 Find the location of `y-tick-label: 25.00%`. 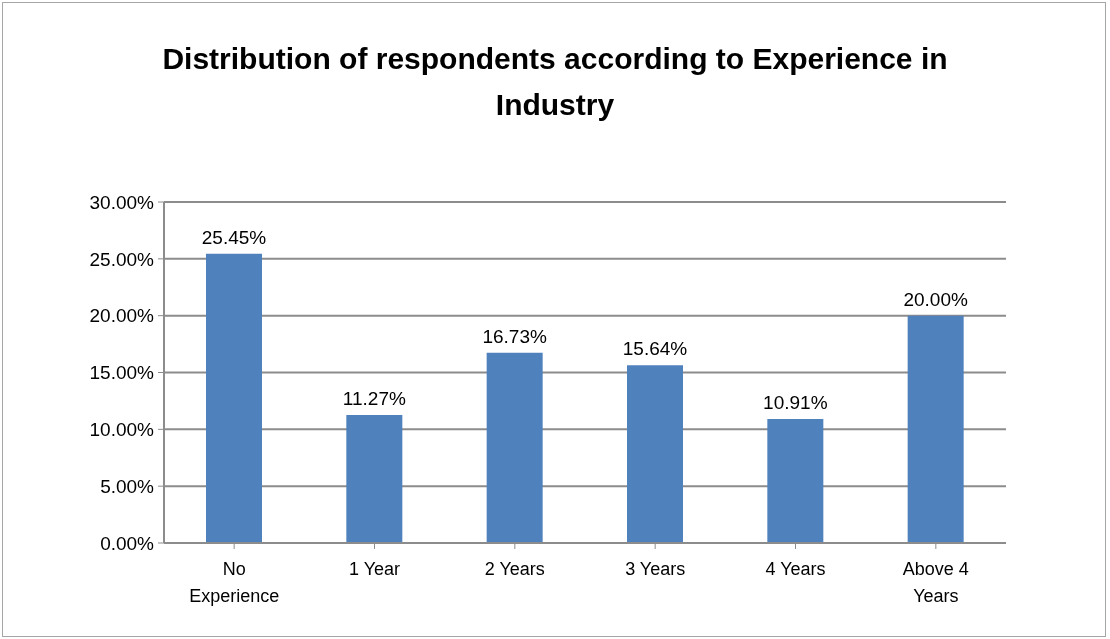

y-tick-label: 25.00% is located at coordinates (122, 259).